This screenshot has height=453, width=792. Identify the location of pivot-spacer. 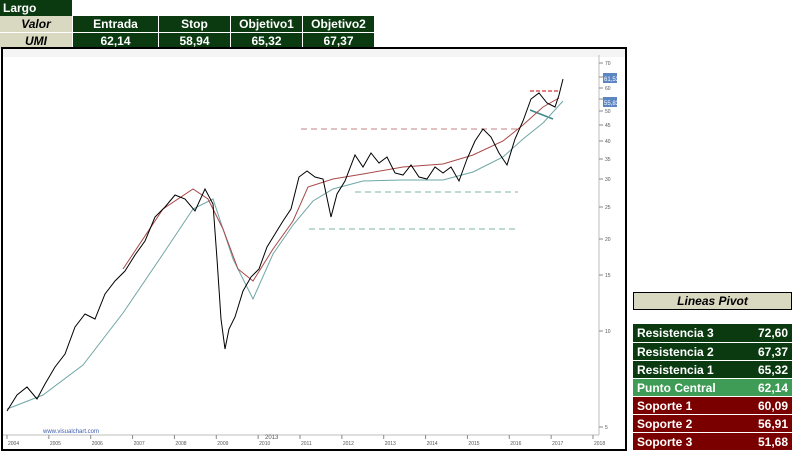
(712, 317).